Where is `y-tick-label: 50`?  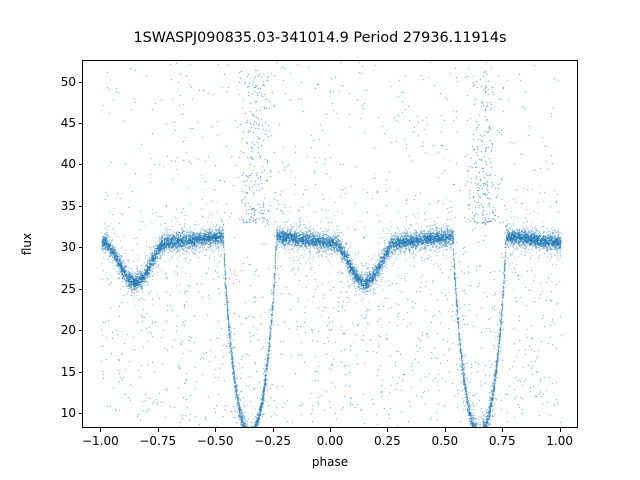 y-tick-label: 50 is located at coordinates (68, 81).